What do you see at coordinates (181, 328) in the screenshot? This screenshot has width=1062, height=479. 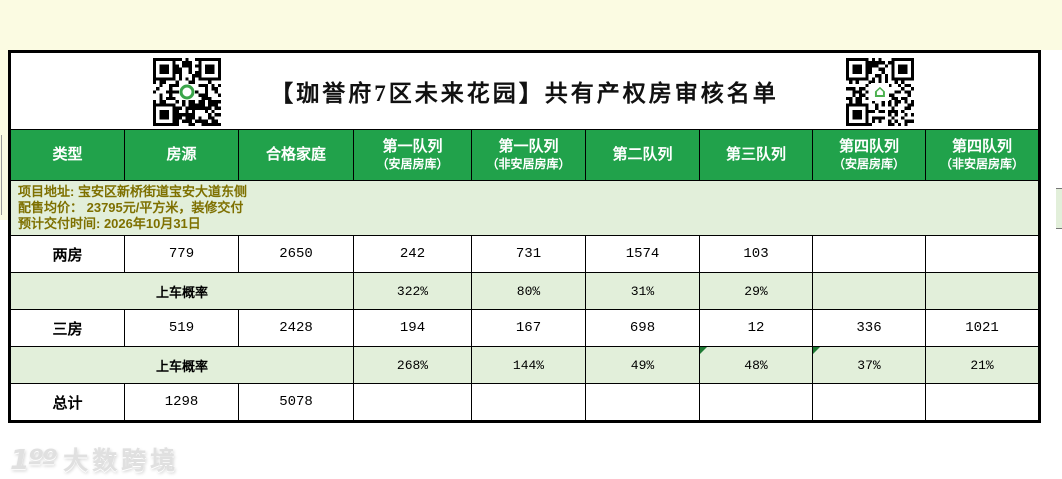 I see `table-cell: 519` at bounding box center [181, 328].